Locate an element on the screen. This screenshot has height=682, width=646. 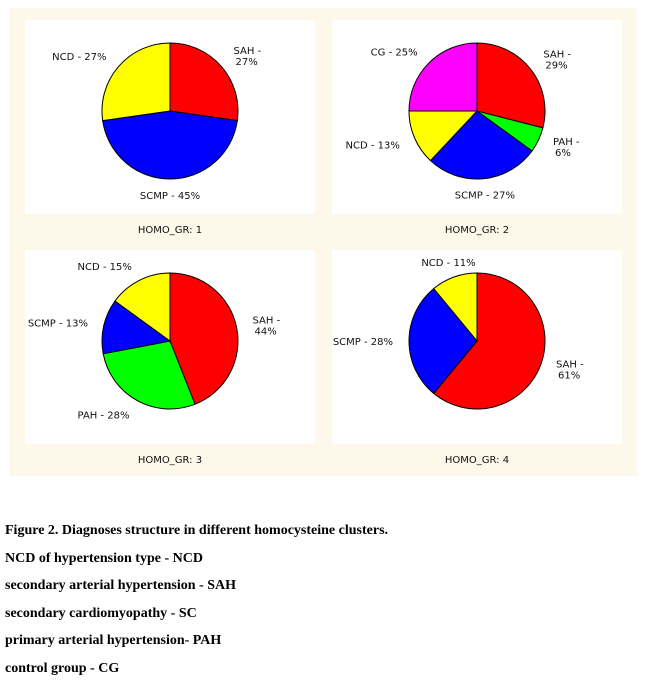
pie-label-ncd: NCD - 15% is located at coordinates (105, 267).